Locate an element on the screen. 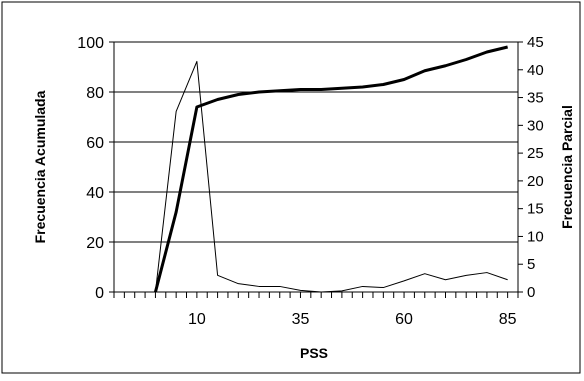  x-axis-title: PSS is located at coordinates (314, 353).